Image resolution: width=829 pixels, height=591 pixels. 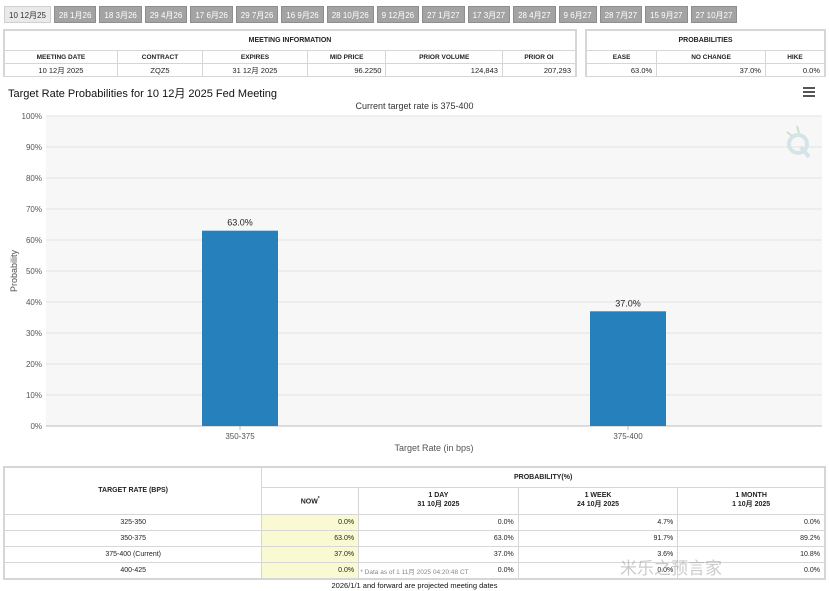 I want to click on watermark: 米乐之预言家, so click(x=671, y=568).